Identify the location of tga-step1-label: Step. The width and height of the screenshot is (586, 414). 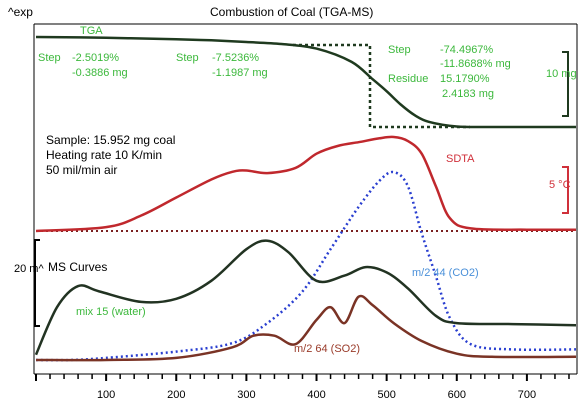
(49, 58).